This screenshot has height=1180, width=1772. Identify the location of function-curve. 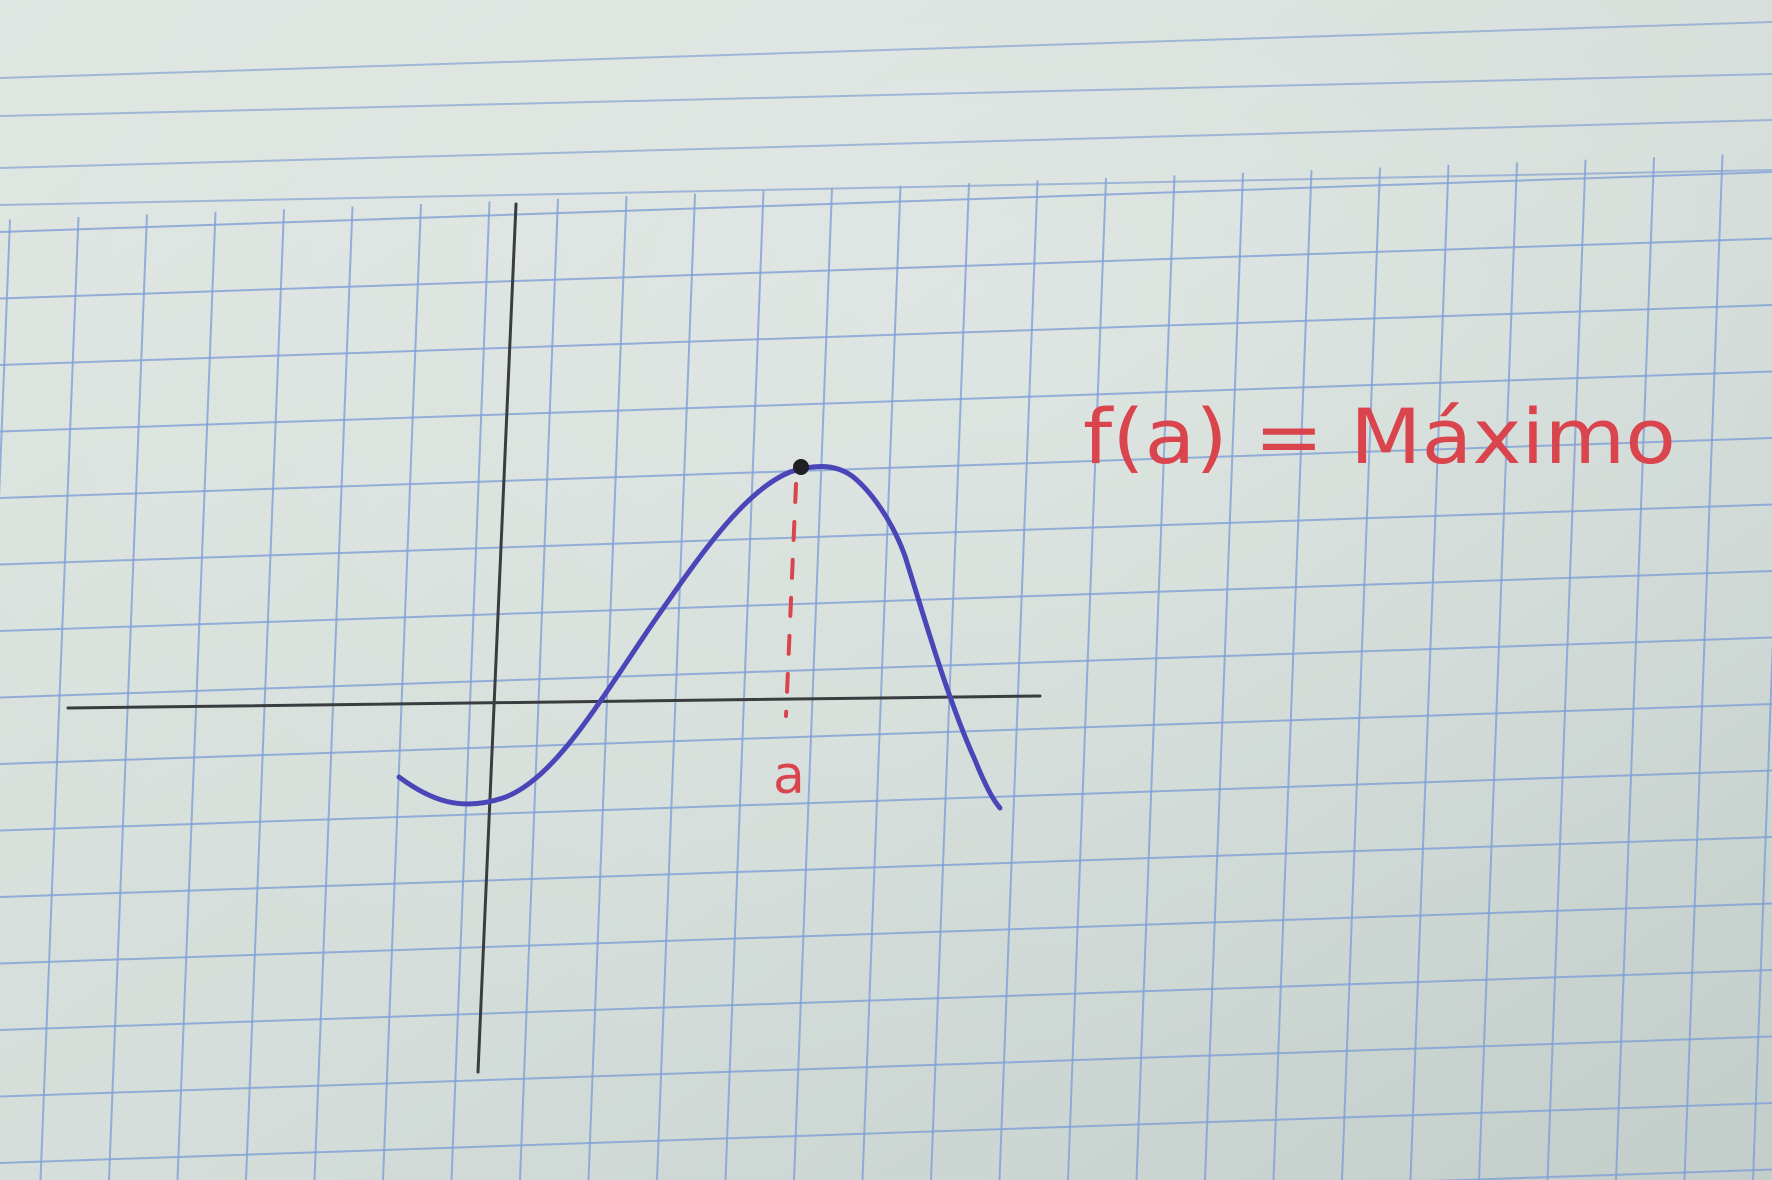
(699, 637).